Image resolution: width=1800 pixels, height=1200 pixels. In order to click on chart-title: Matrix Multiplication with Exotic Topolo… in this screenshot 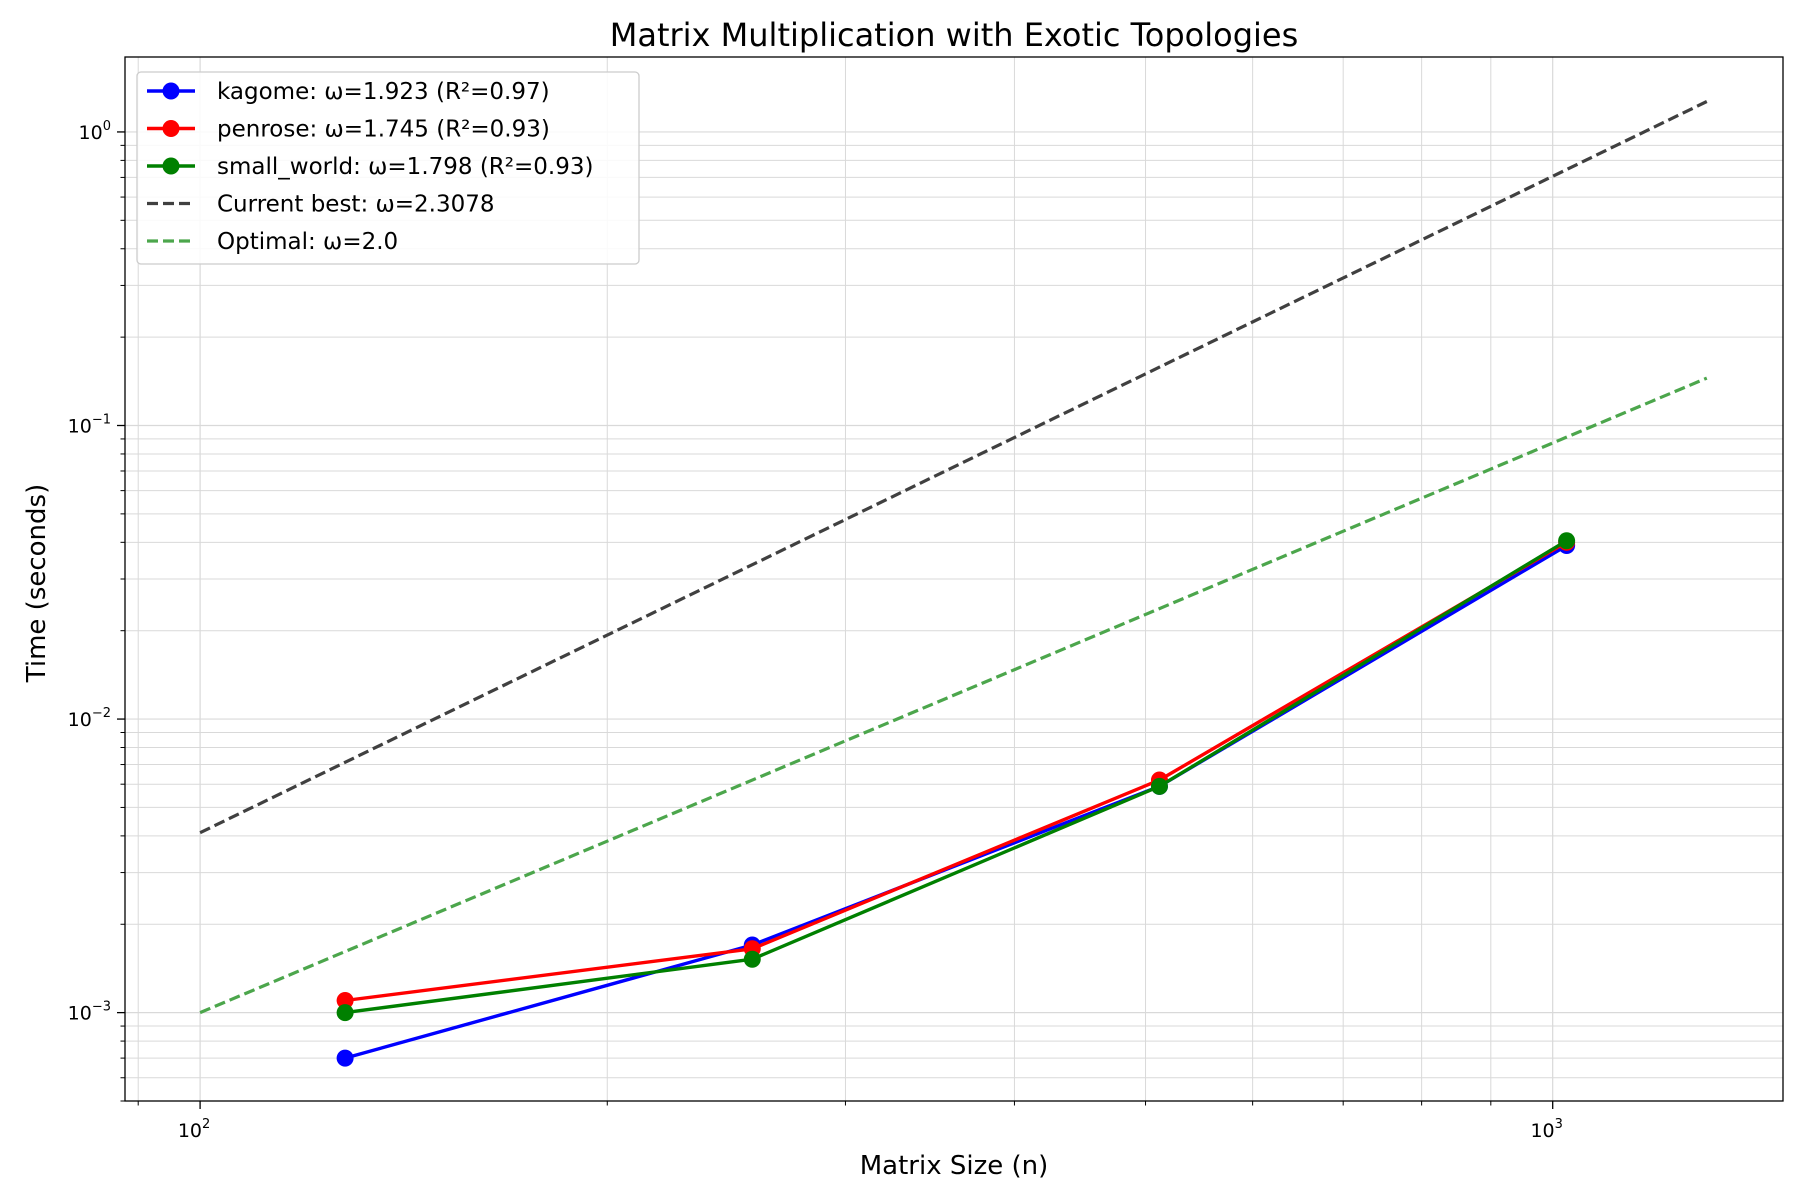, I will do `click(954, 35)`.